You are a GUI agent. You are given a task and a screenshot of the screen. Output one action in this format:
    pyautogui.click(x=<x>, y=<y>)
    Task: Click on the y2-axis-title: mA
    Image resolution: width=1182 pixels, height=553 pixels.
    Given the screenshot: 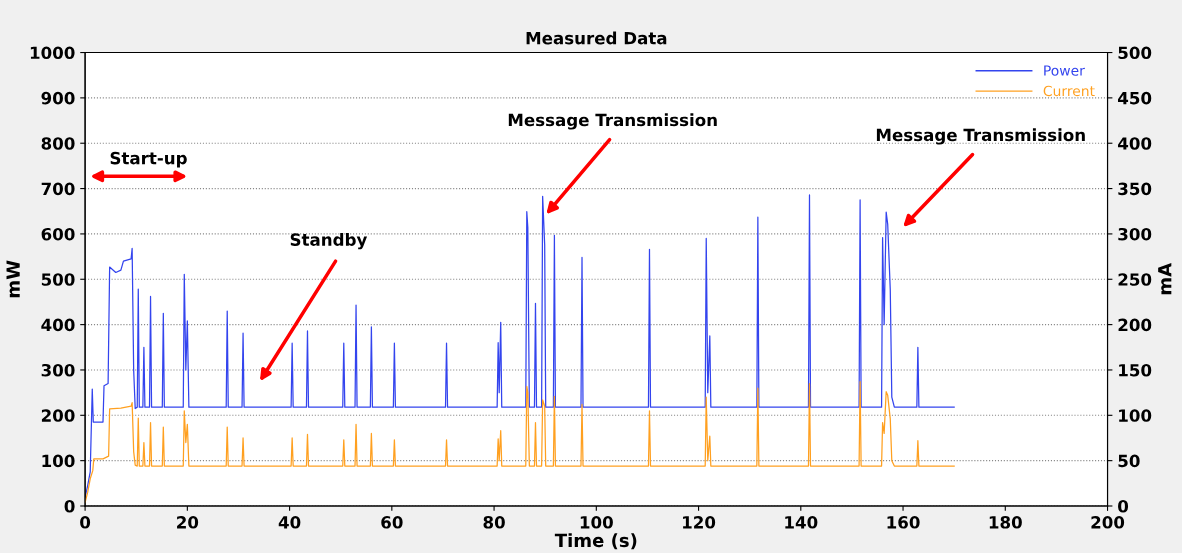 What is the action you would take?
    pyautogui.click(x=1165, y=278)
    